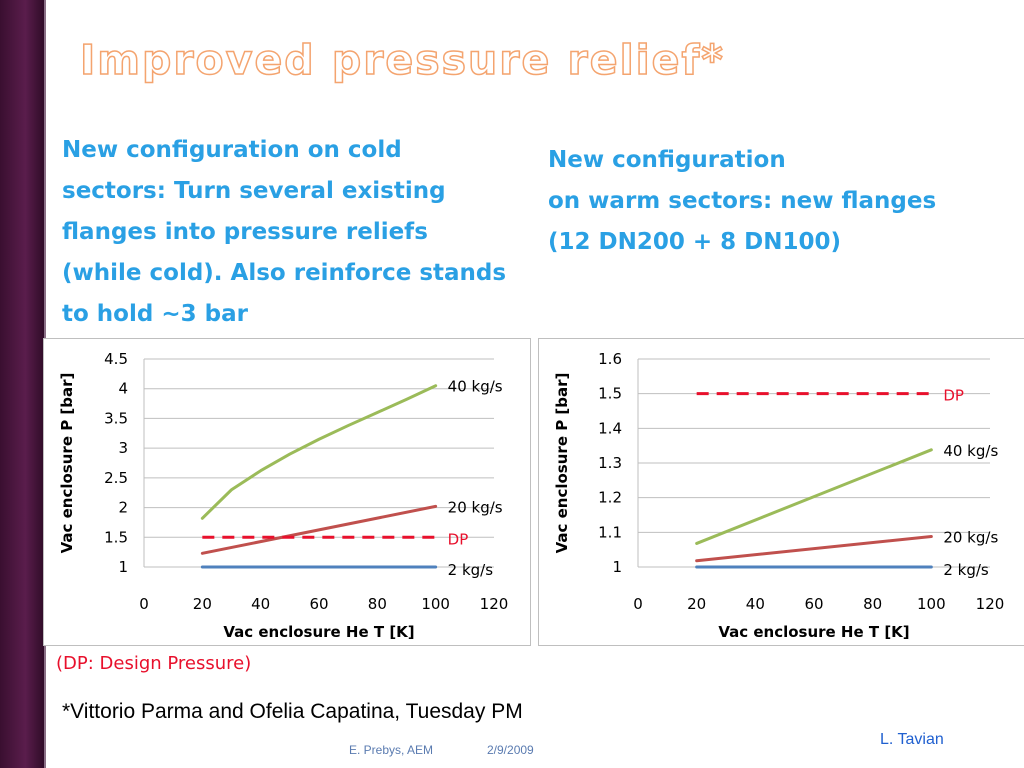 Image resolution: width=1024 pixels, height=768 pixels. Describe the element at coordinates (391, 750) in the screenshot. I see `footer-presenter: E. Prebys, AEM` at that location.